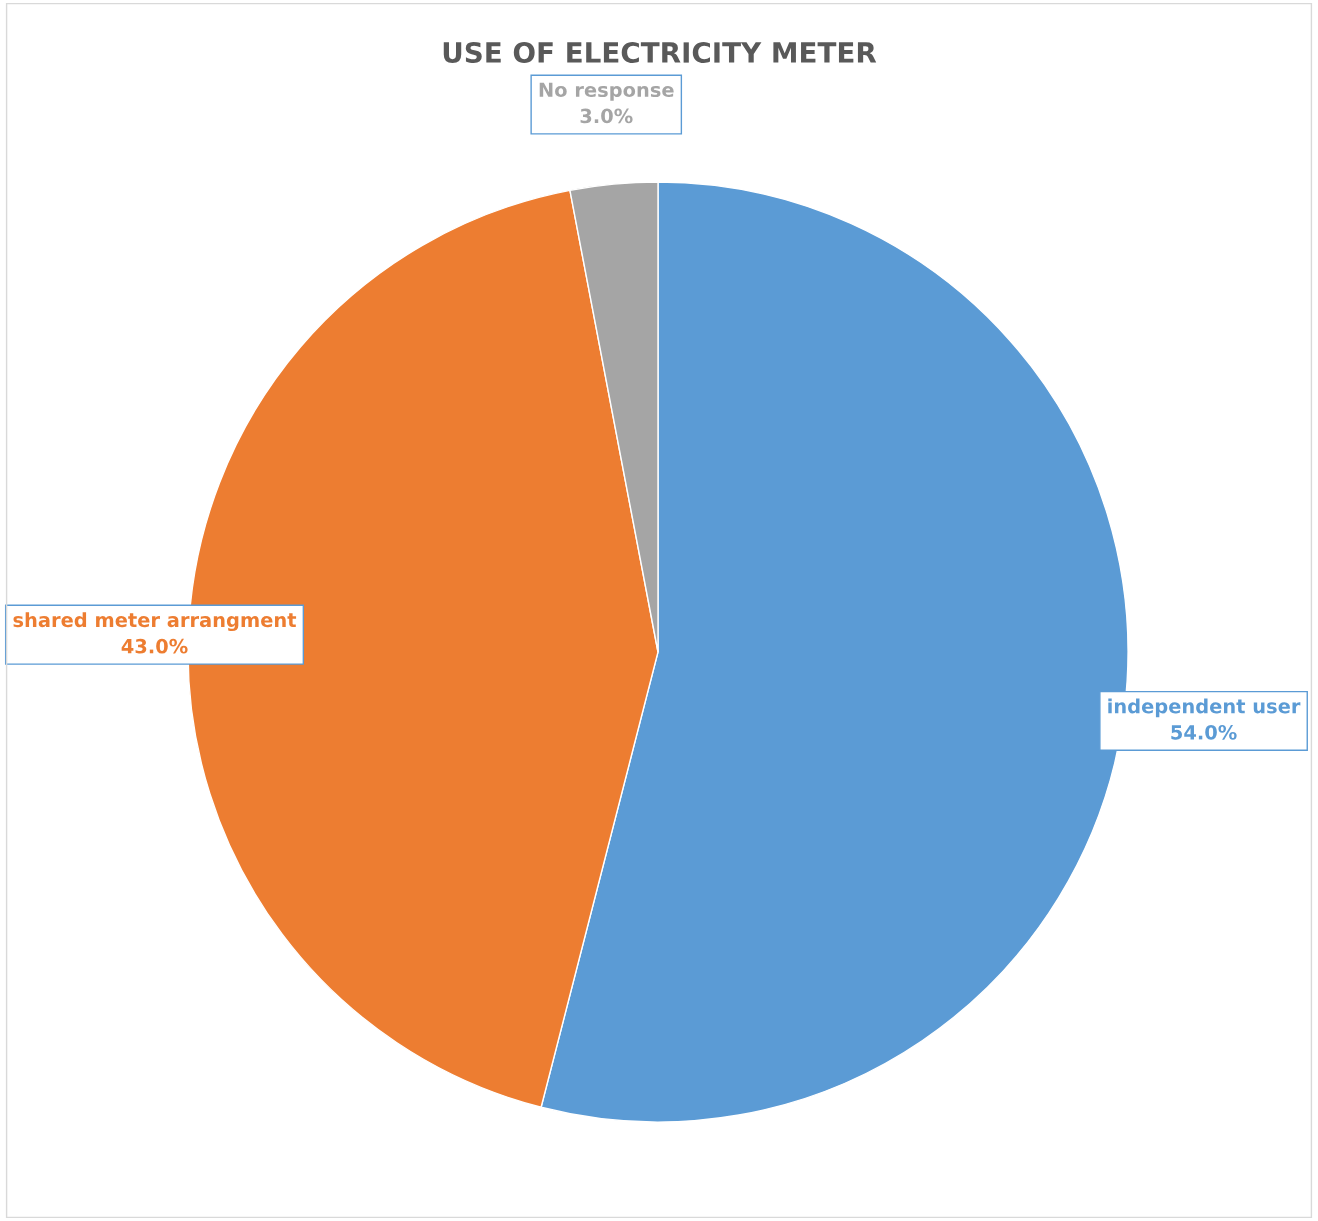 This screenshot has height=1221, width=1318. I want to click on data-label: 43.0%, so click(154, 646).